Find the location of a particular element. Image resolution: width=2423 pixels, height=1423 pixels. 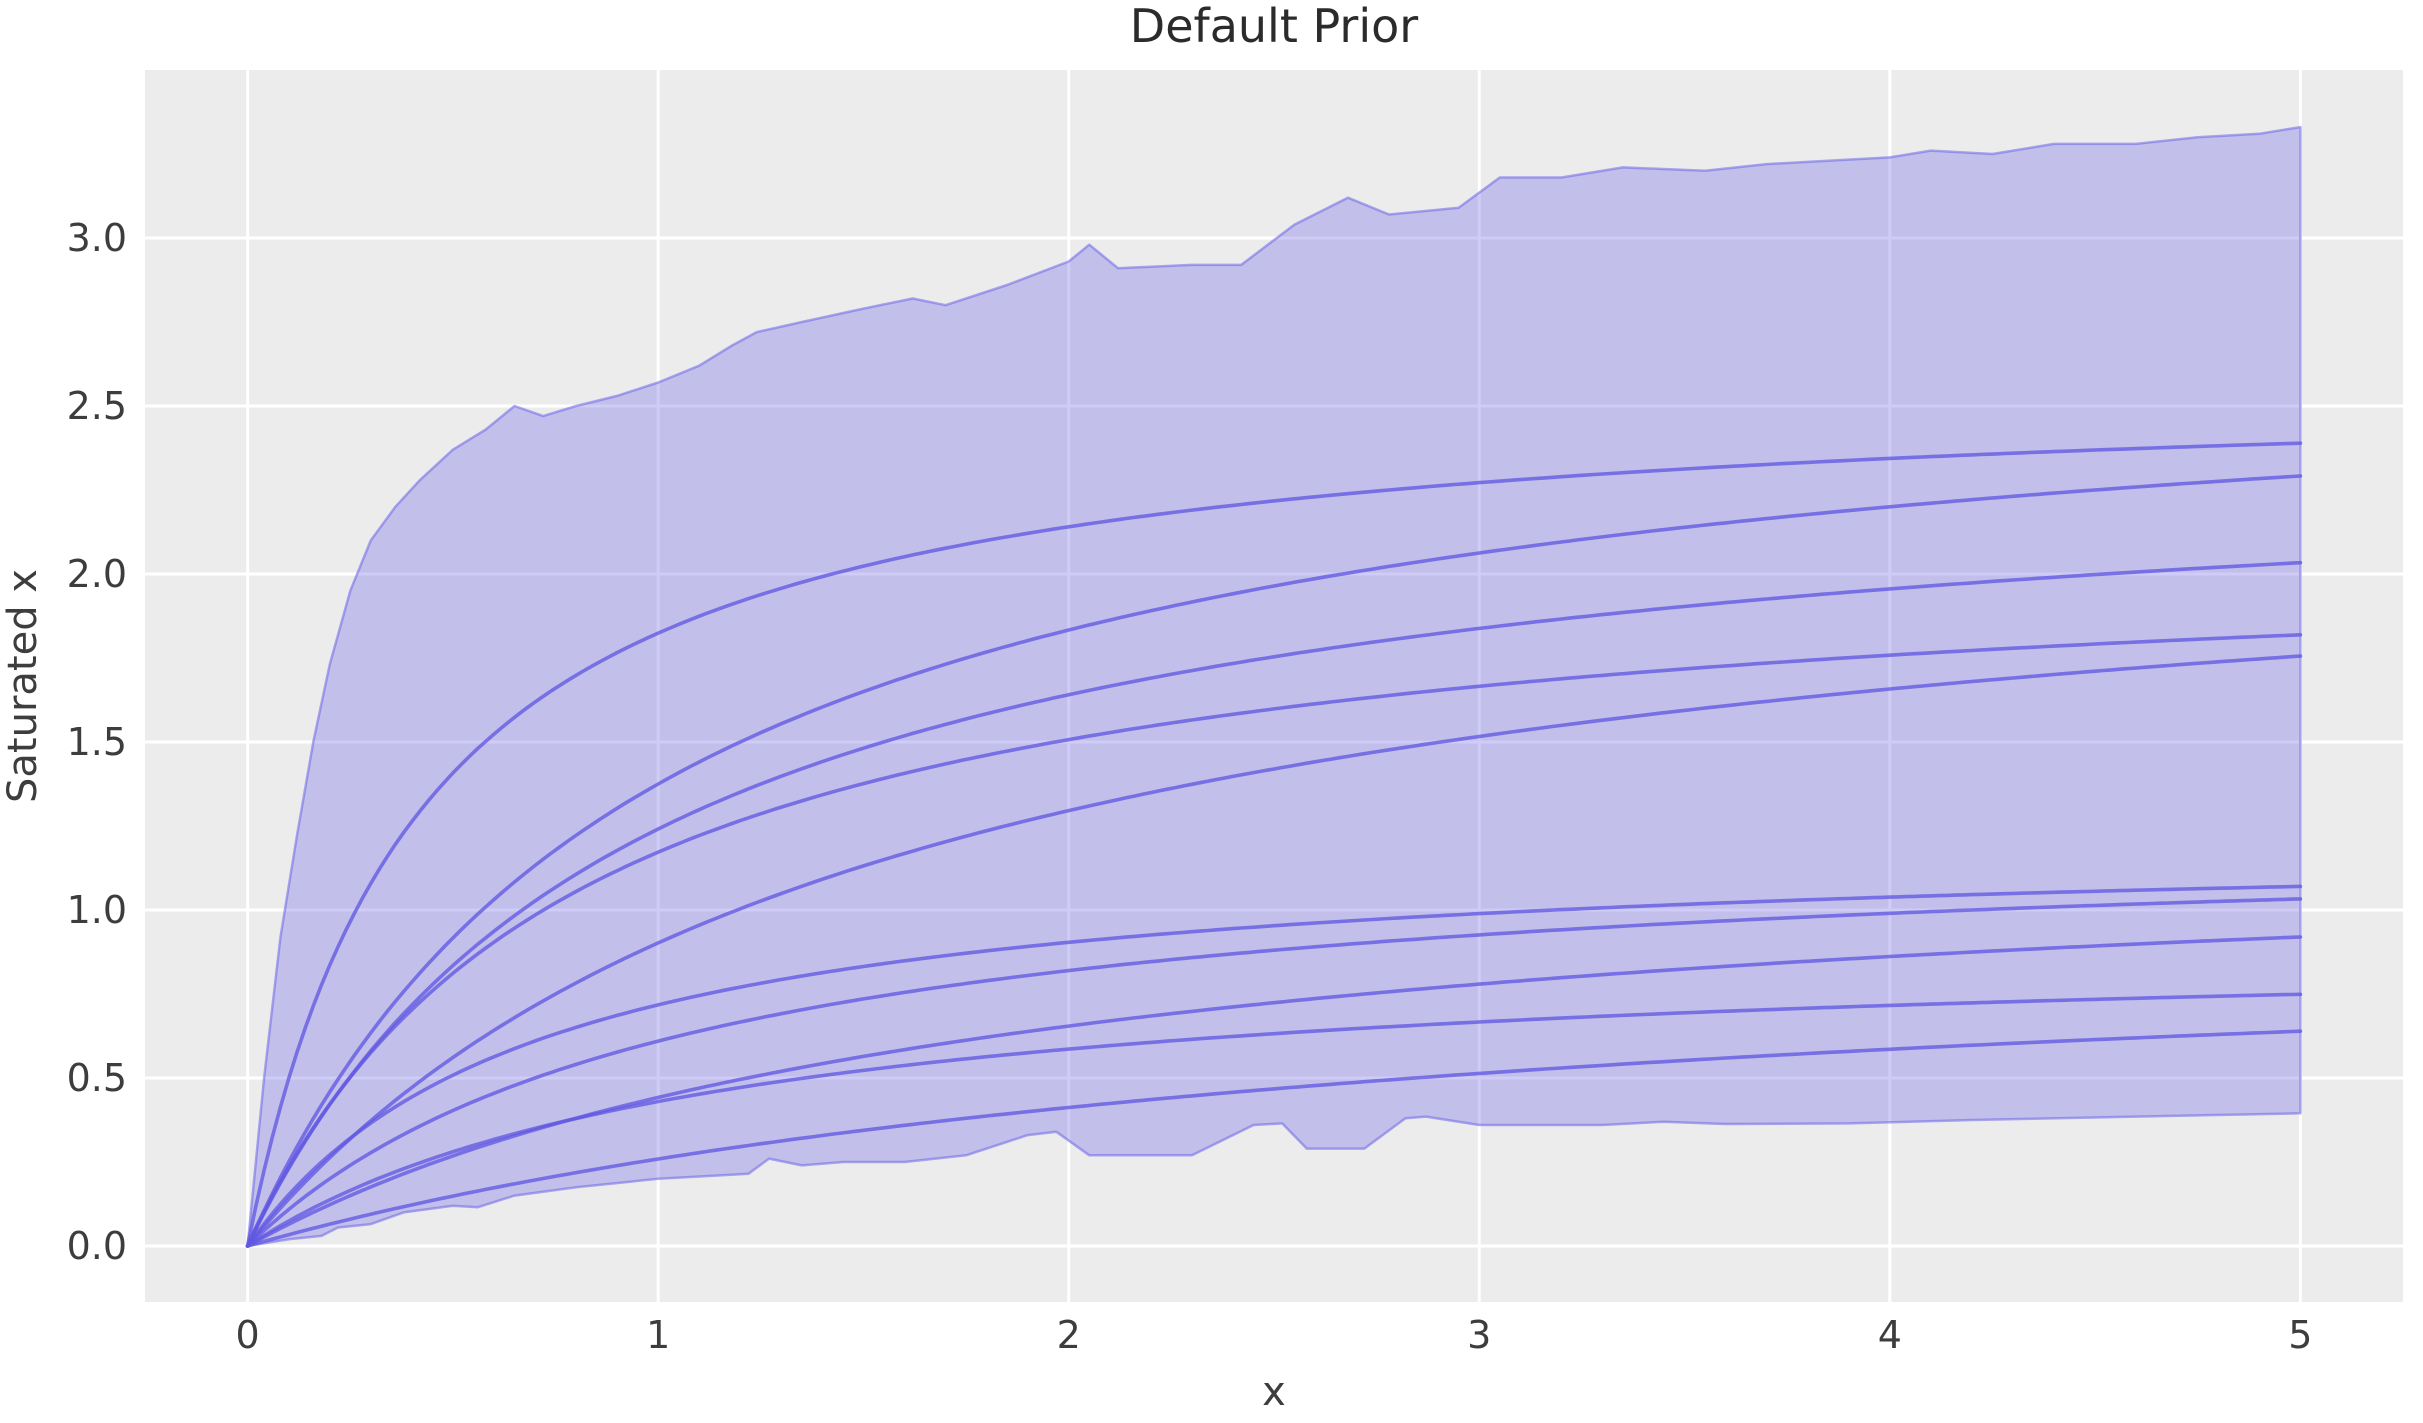

y-tick-label: 3.0 is located at coordinates (97, 238).